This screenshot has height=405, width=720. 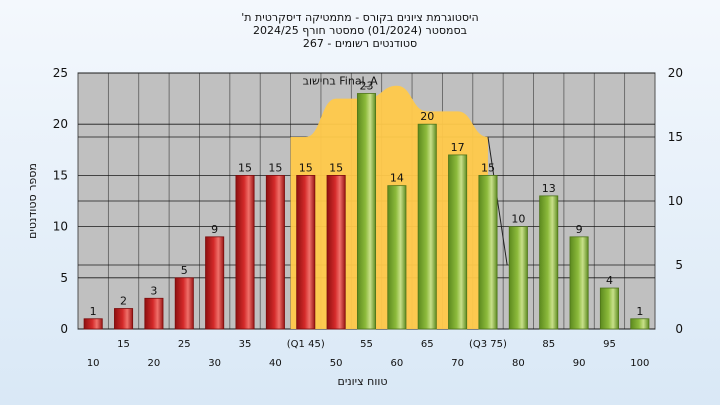 I want to click on data-label-50: 15, so click(x=336, y=167).